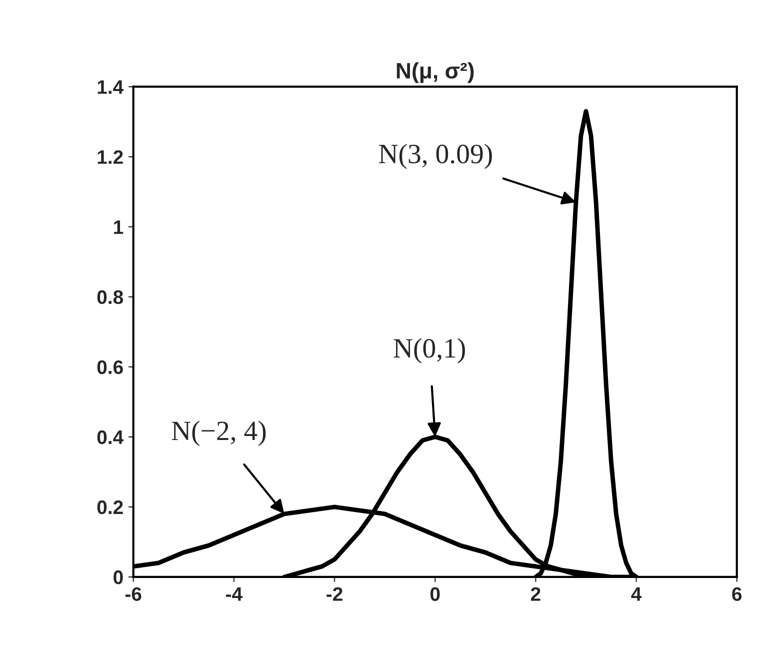  What do you see at coordinates (636, 594) in the screenshot?
I see `x-tick-label: 4` at bounding box center [636, 594].